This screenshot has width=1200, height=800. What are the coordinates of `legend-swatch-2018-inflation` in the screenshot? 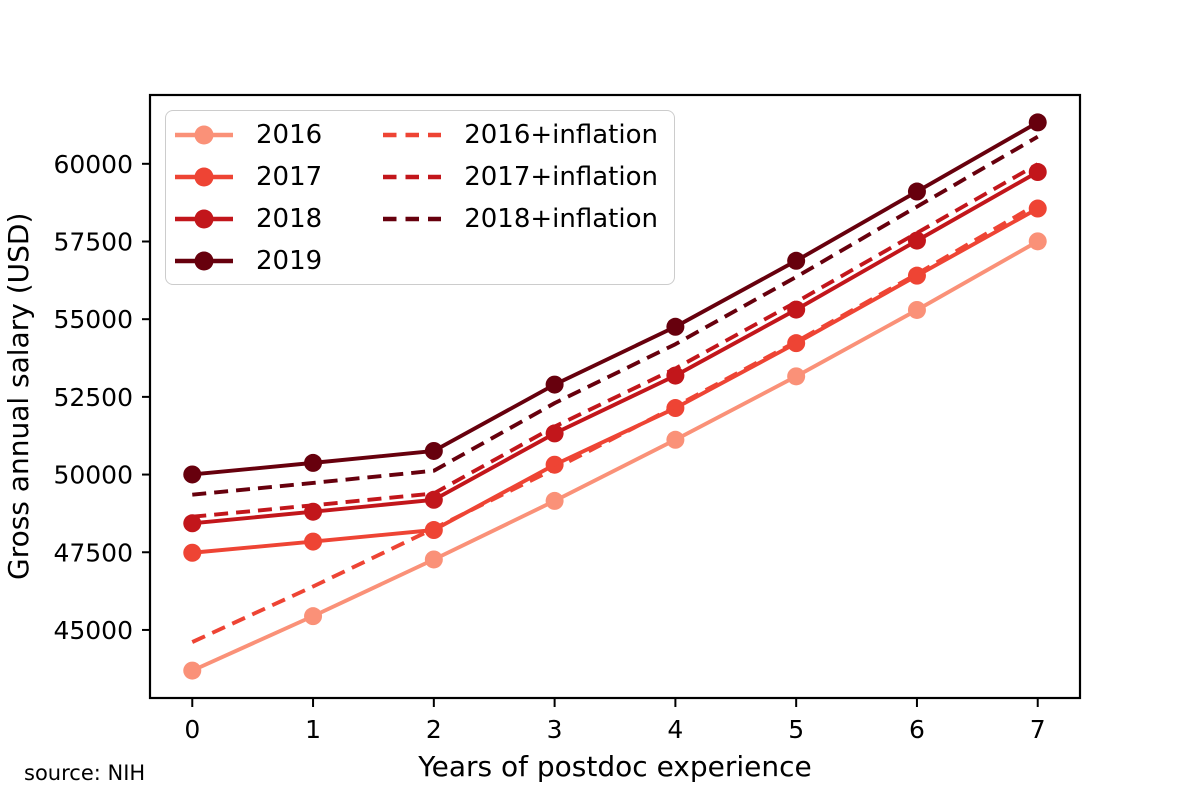 It's located at (412, 218).